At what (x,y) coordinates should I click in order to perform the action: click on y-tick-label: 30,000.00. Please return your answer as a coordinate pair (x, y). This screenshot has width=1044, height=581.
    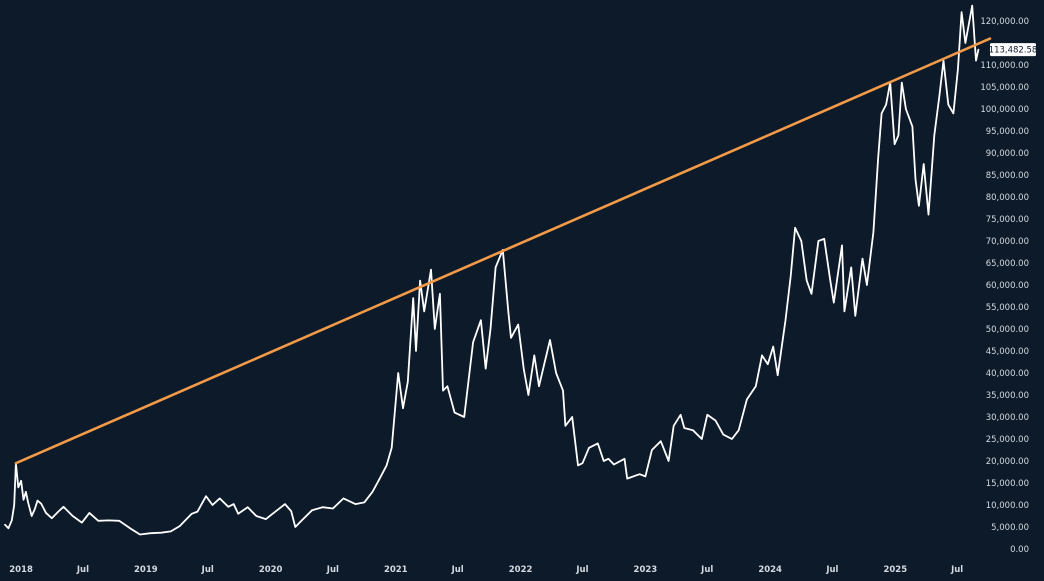
    Looking at the image, I should click on (1007, 418).